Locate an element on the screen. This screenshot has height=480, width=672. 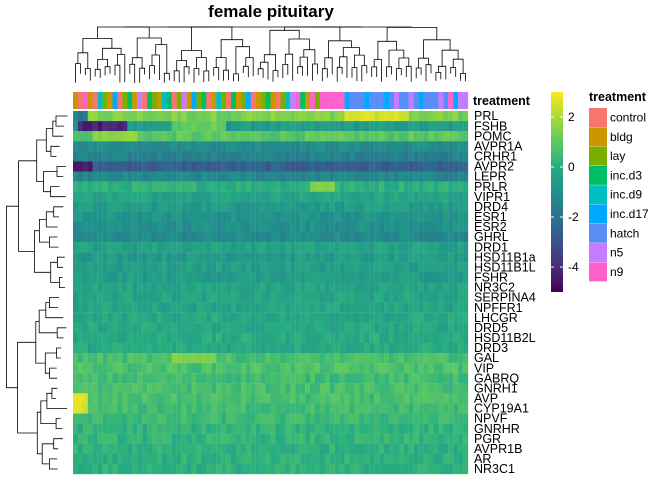
column-dendrogram-branch is located at coordinates (404, 63).